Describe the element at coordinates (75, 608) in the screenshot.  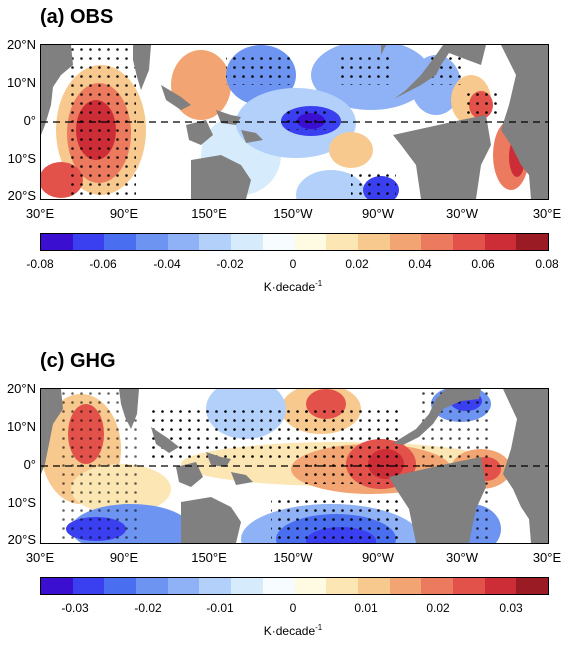
I see `panel-c-cbar-tick: -0.03` at that location.